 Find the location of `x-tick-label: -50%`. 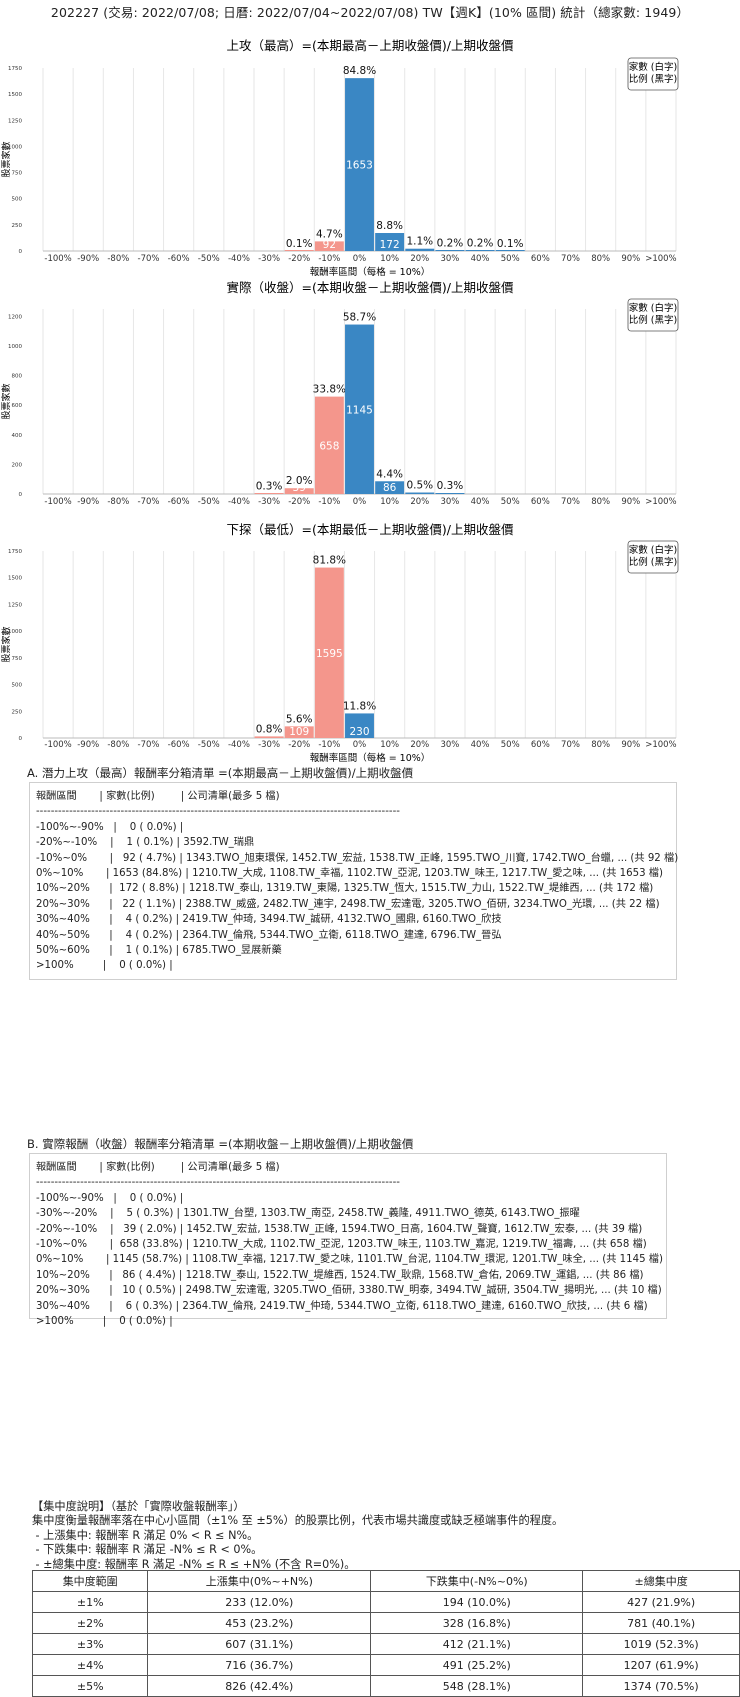

x-tick-label: -50% is located at coordinates (209, 259).